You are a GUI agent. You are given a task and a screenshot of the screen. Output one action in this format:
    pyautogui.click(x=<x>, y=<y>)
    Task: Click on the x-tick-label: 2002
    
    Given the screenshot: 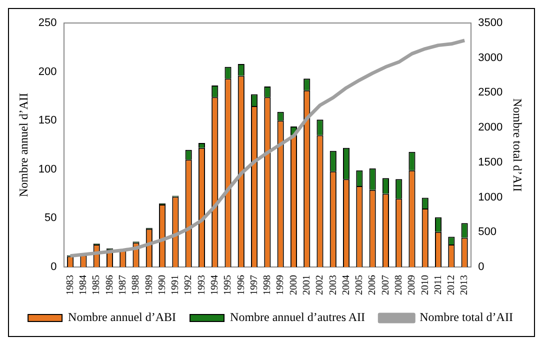 What is the action you would take?
    pyautogui.click(x=320, y=285)
    